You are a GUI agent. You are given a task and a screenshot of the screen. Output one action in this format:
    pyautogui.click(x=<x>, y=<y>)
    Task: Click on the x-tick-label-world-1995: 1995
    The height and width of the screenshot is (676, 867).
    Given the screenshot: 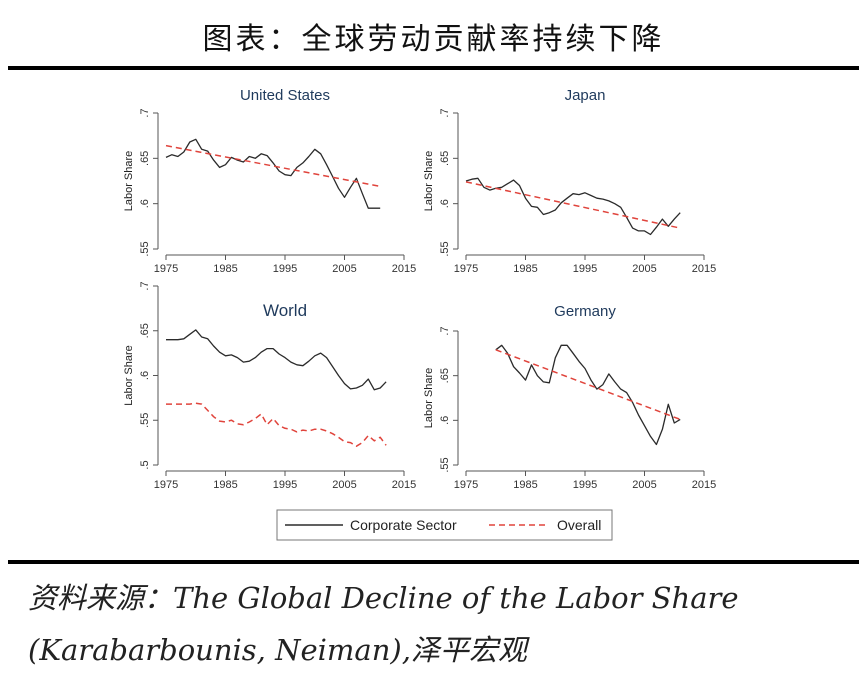 What is the action you would take?
    pyautogui.click(x=285, y=485)
    